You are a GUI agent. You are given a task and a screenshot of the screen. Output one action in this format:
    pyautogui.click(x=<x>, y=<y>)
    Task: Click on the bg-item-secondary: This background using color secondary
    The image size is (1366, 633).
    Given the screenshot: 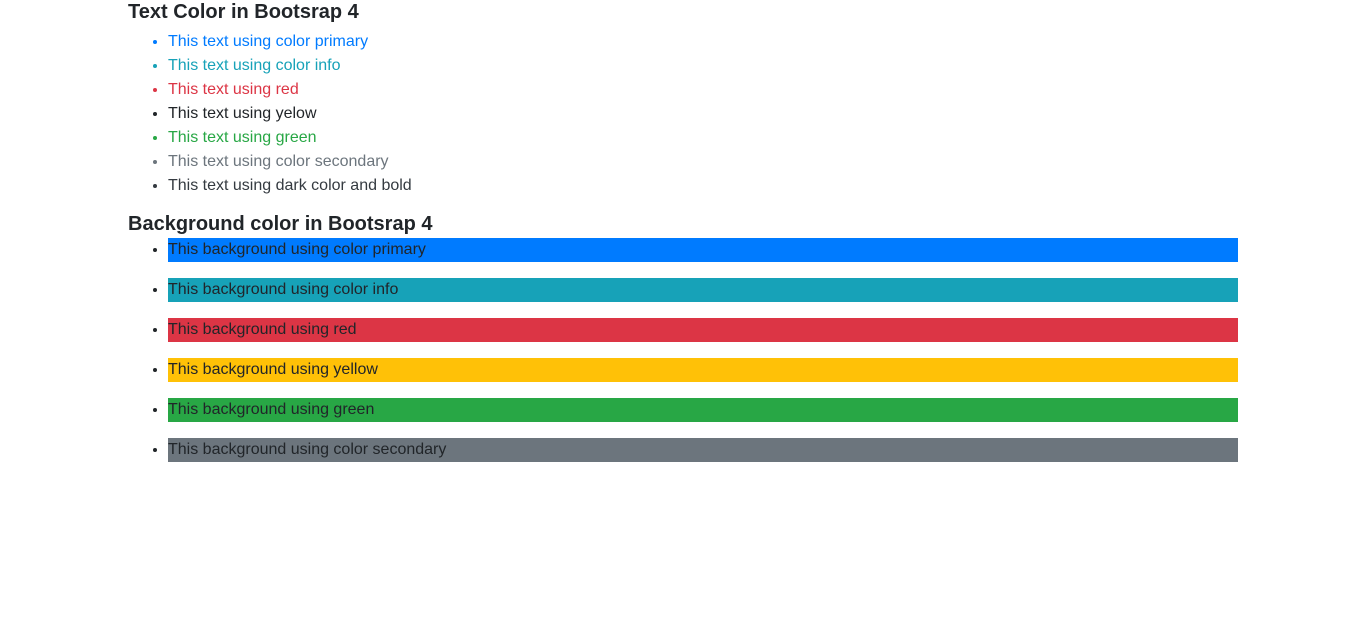 What is the action you would take?
    pyautogui.click(x=703, y=450)
    